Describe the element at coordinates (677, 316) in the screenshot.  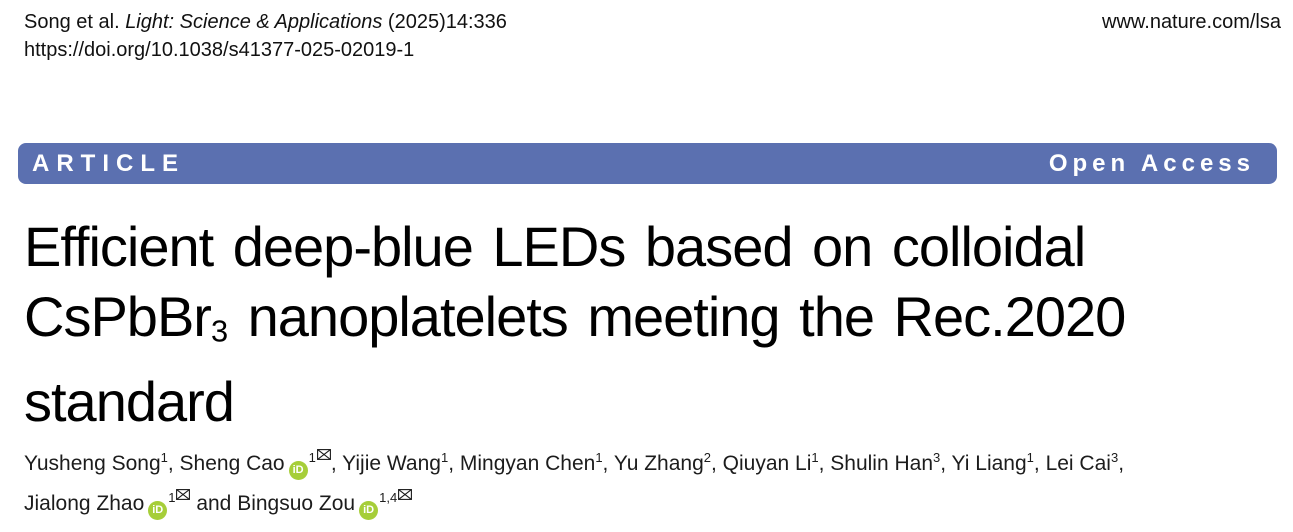
I see `title-line-2-rest: nanoplatelets meeting the Rec.2020` at that location.